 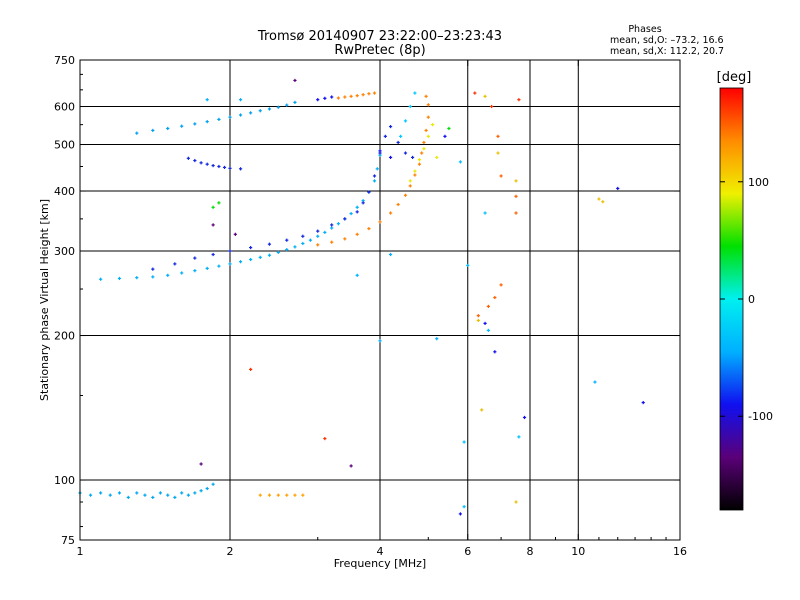 I want to click on x-tick-label: 8, so click(x=530, y=551).